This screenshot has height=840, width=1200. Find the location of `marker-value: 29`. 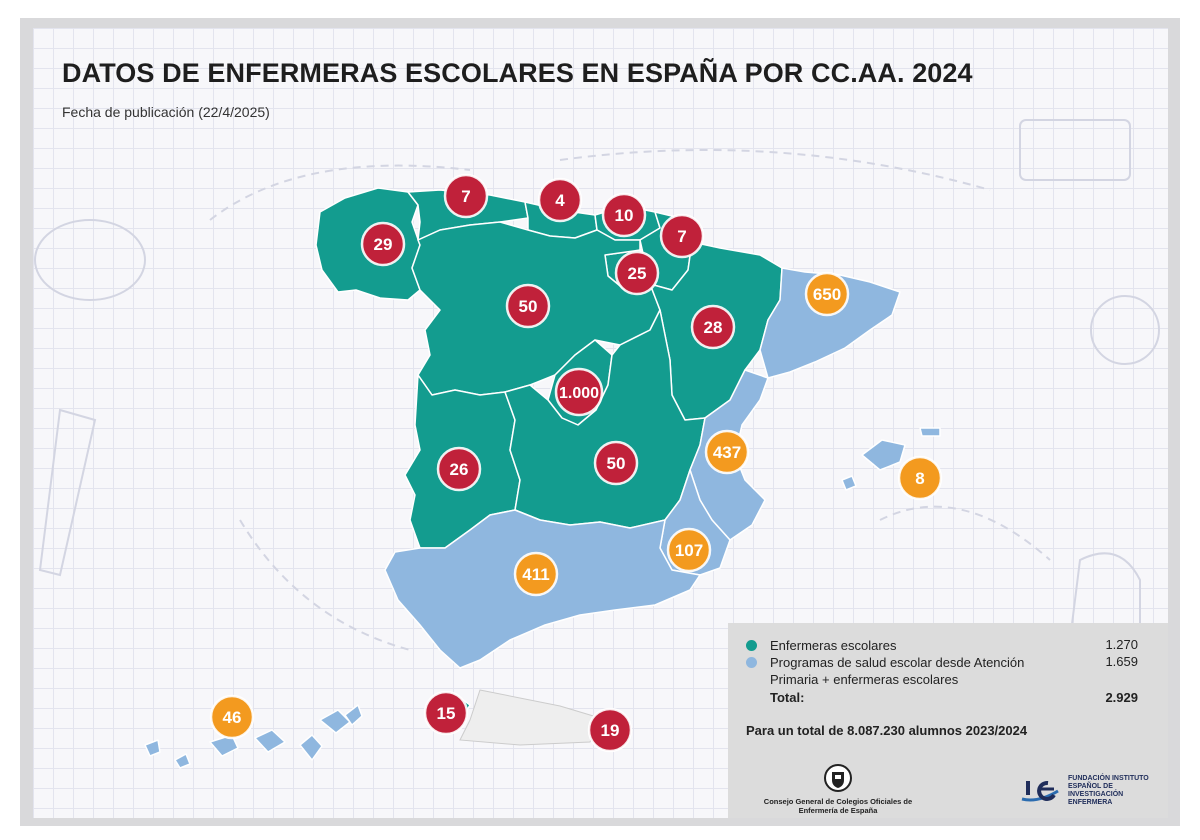

marker-value: 29 is located at coordinates (383, 244).